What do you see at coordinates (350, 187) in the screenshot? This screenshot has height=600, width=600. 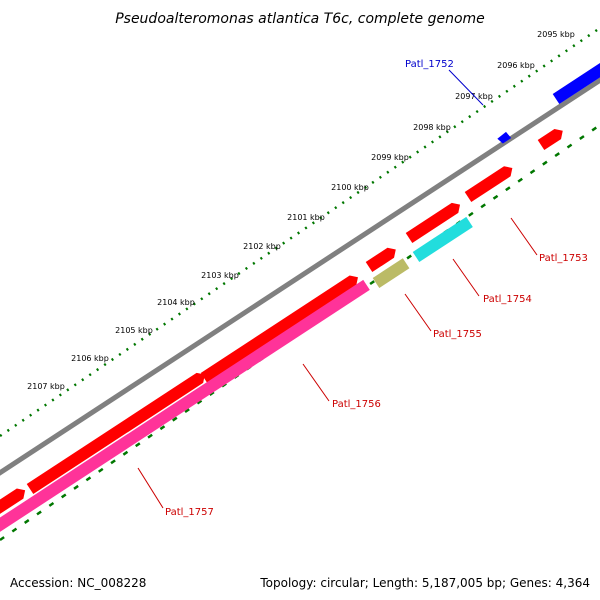 I see `tick-label: 2100 kbp` at bounding box center [350, 187].